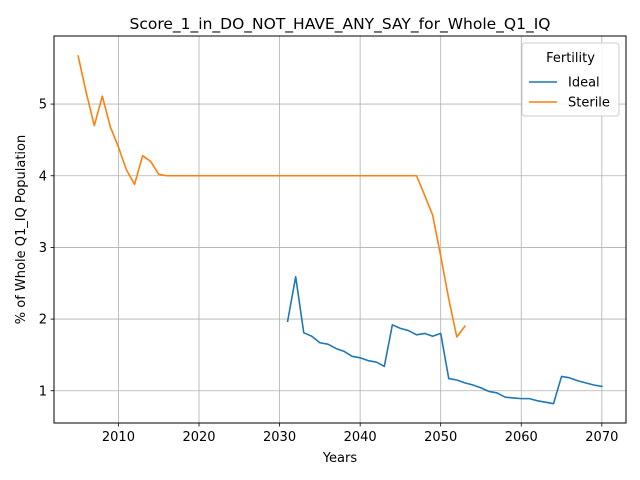 Image resolution: width=640 pixels, height=480 pixels. Describe the element at coordinates (279, 437) in the screenshot. I see `x-tick-label: 2030` at that location.